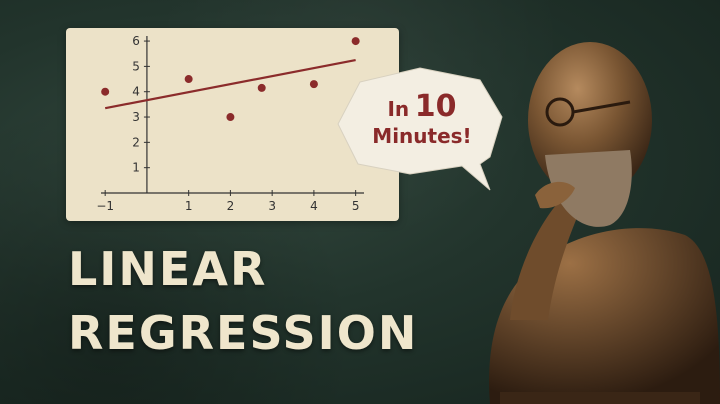 Image resolution: width=720 pixels, height=404 pixels. What do you see at coordinates (136, 142) in the screenshot?
I see `y-tick-label: 2` at bounding box center [136, 142].